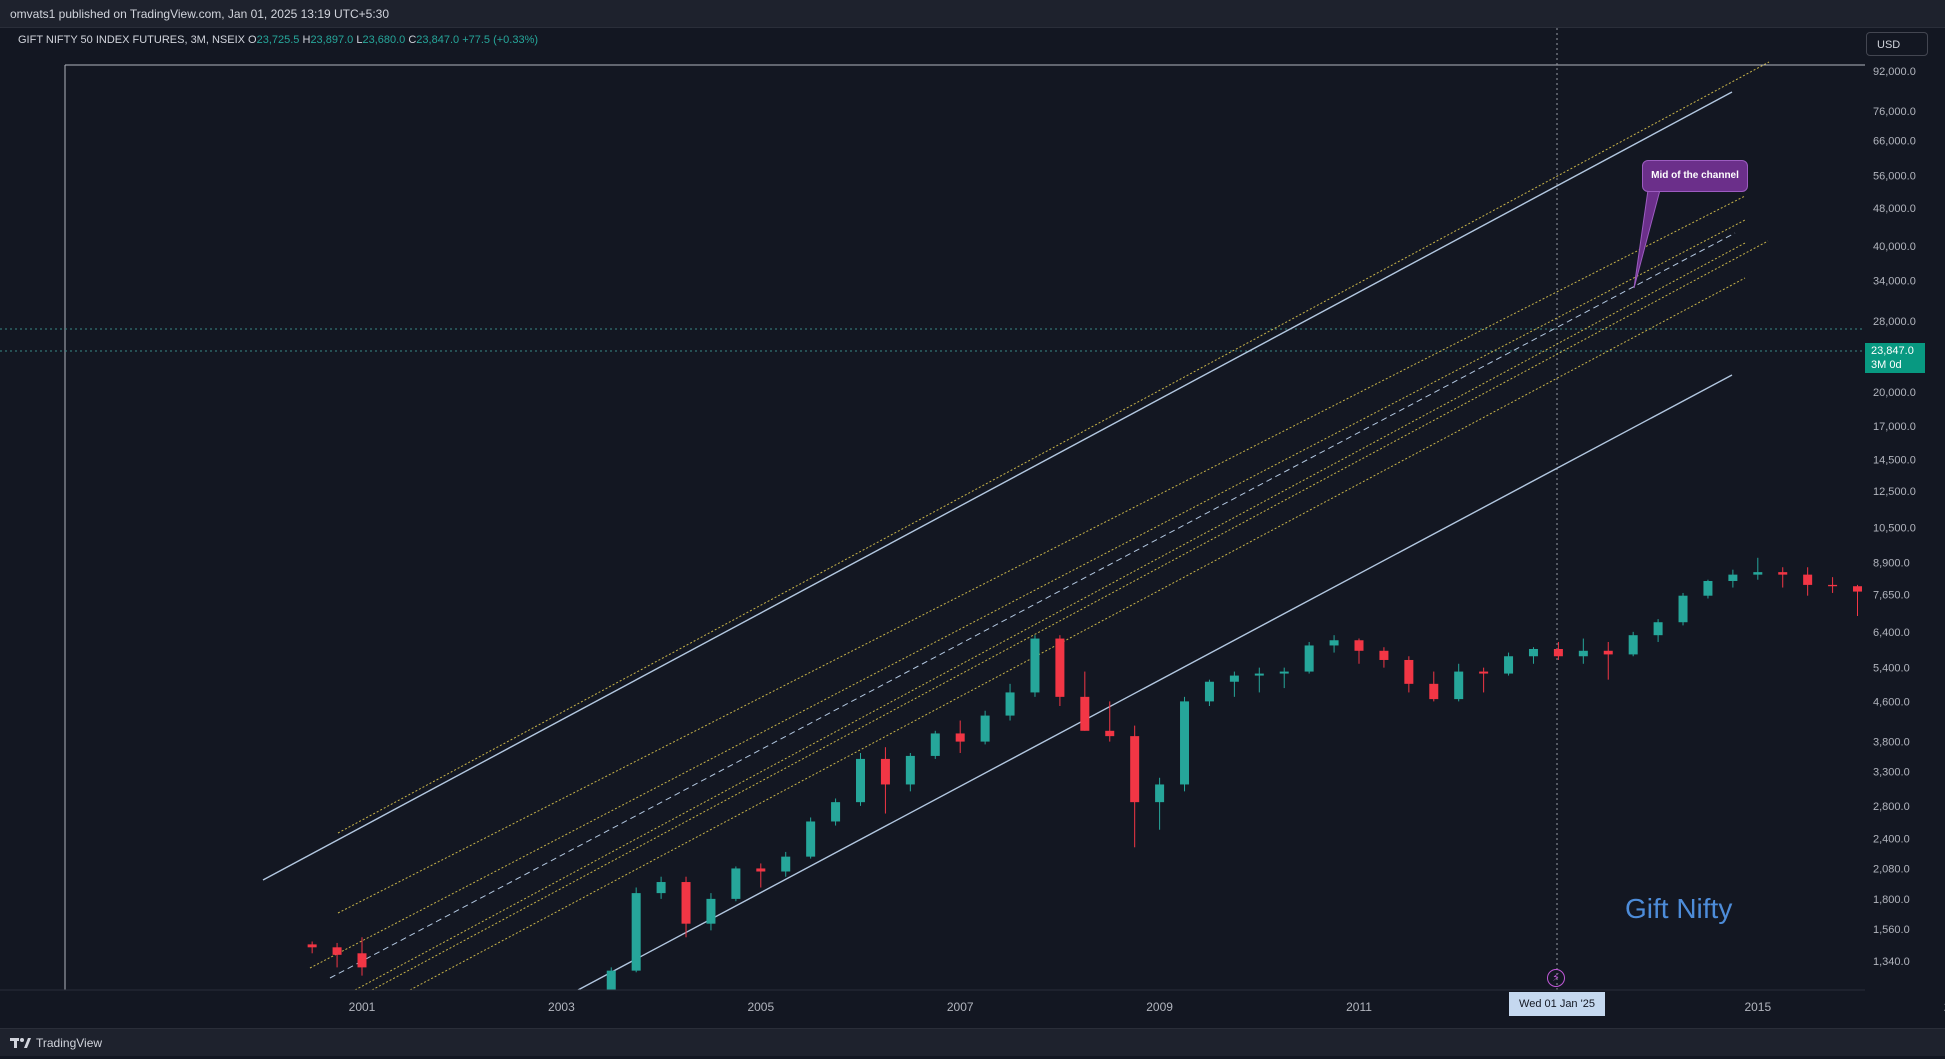  I want to click on price-tick-label: 40,000.0, so click(1894, 247).